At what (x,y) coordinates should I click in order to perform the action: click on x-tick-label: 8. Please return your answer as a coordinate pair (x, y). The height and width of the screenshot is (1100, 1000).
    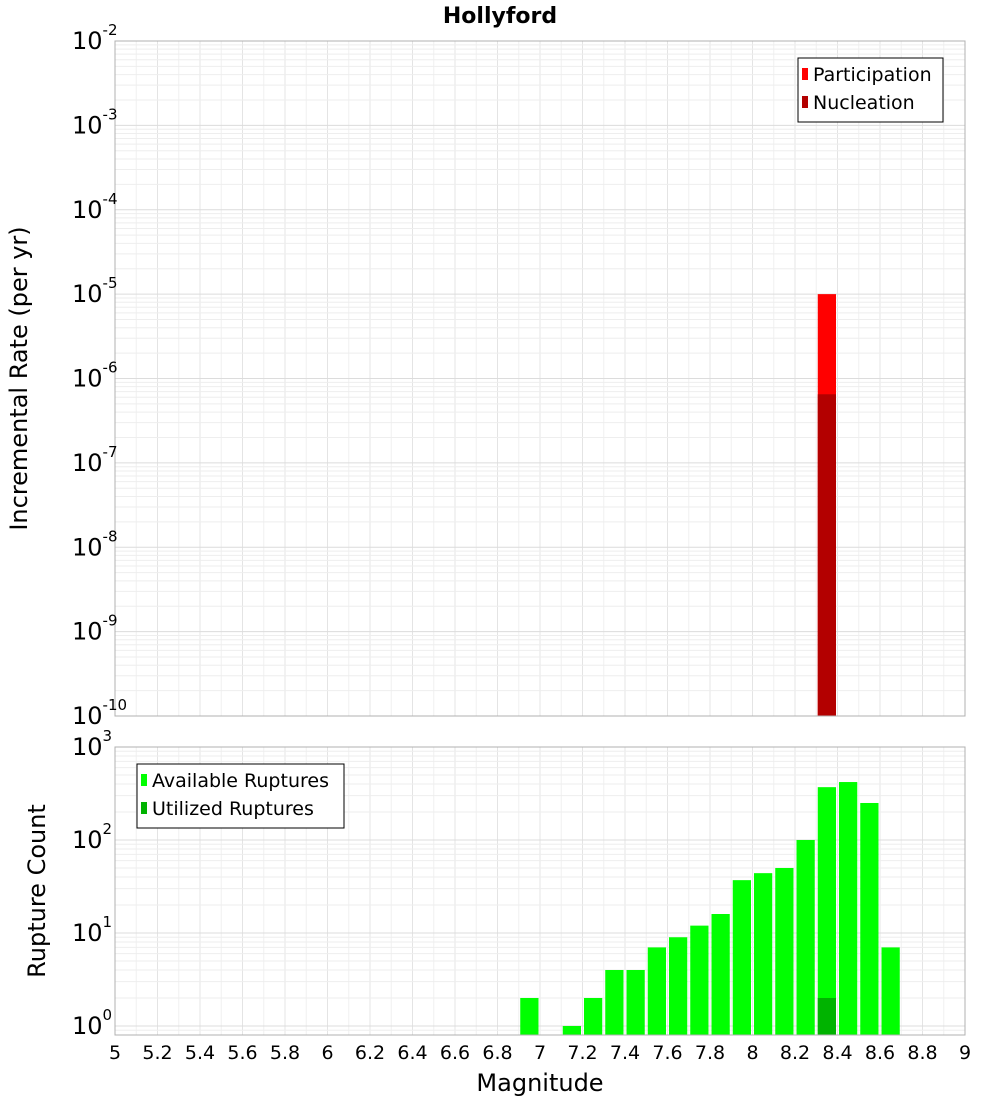
    Looking at the image, I should click on (752, 1053).